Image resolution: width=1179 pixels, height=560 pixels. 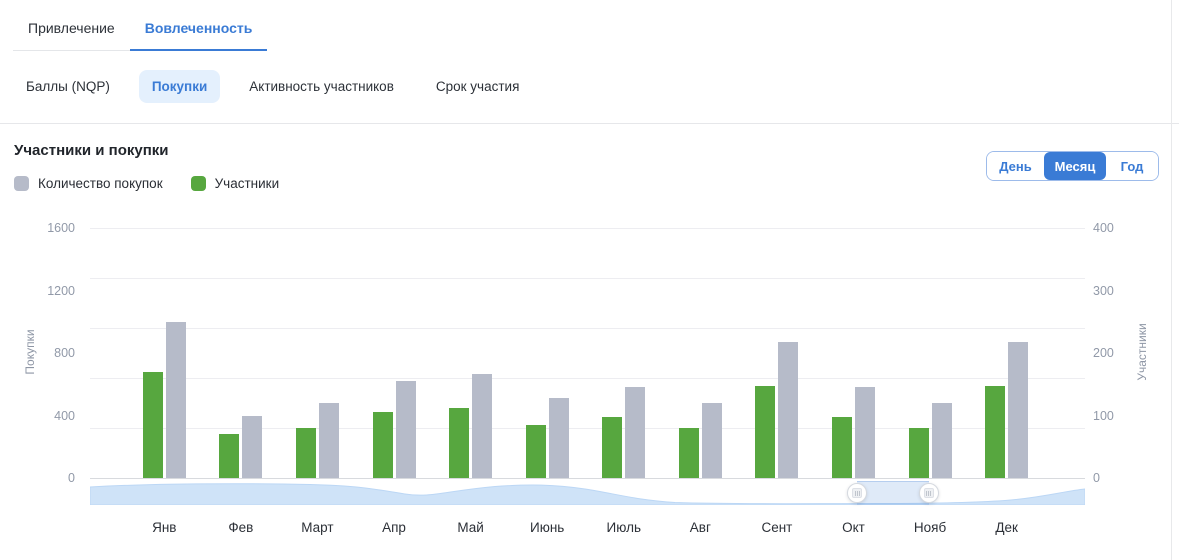 I want to click on x-axis-label: Янв, so click(x=164, y=527).